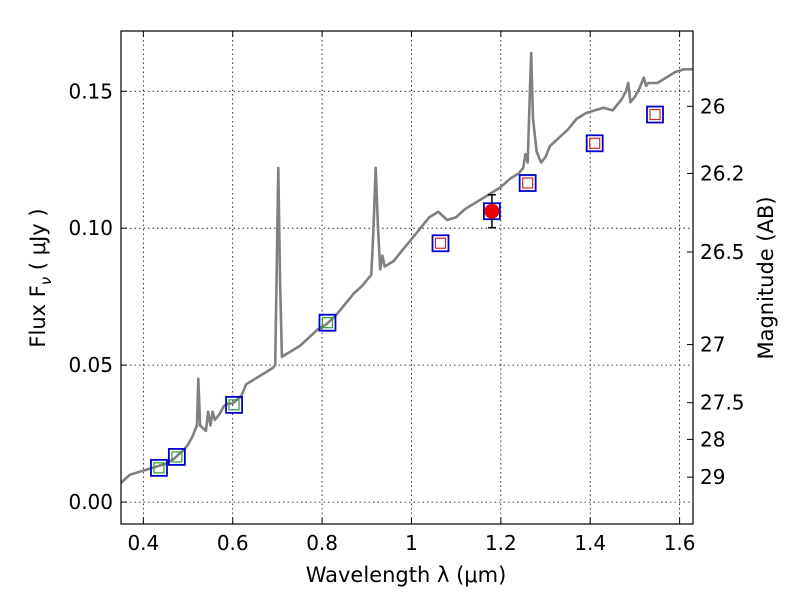 This screenshot has width=800, height=600. I want to click on y-tick-label: 0.00, so click(90, 502).